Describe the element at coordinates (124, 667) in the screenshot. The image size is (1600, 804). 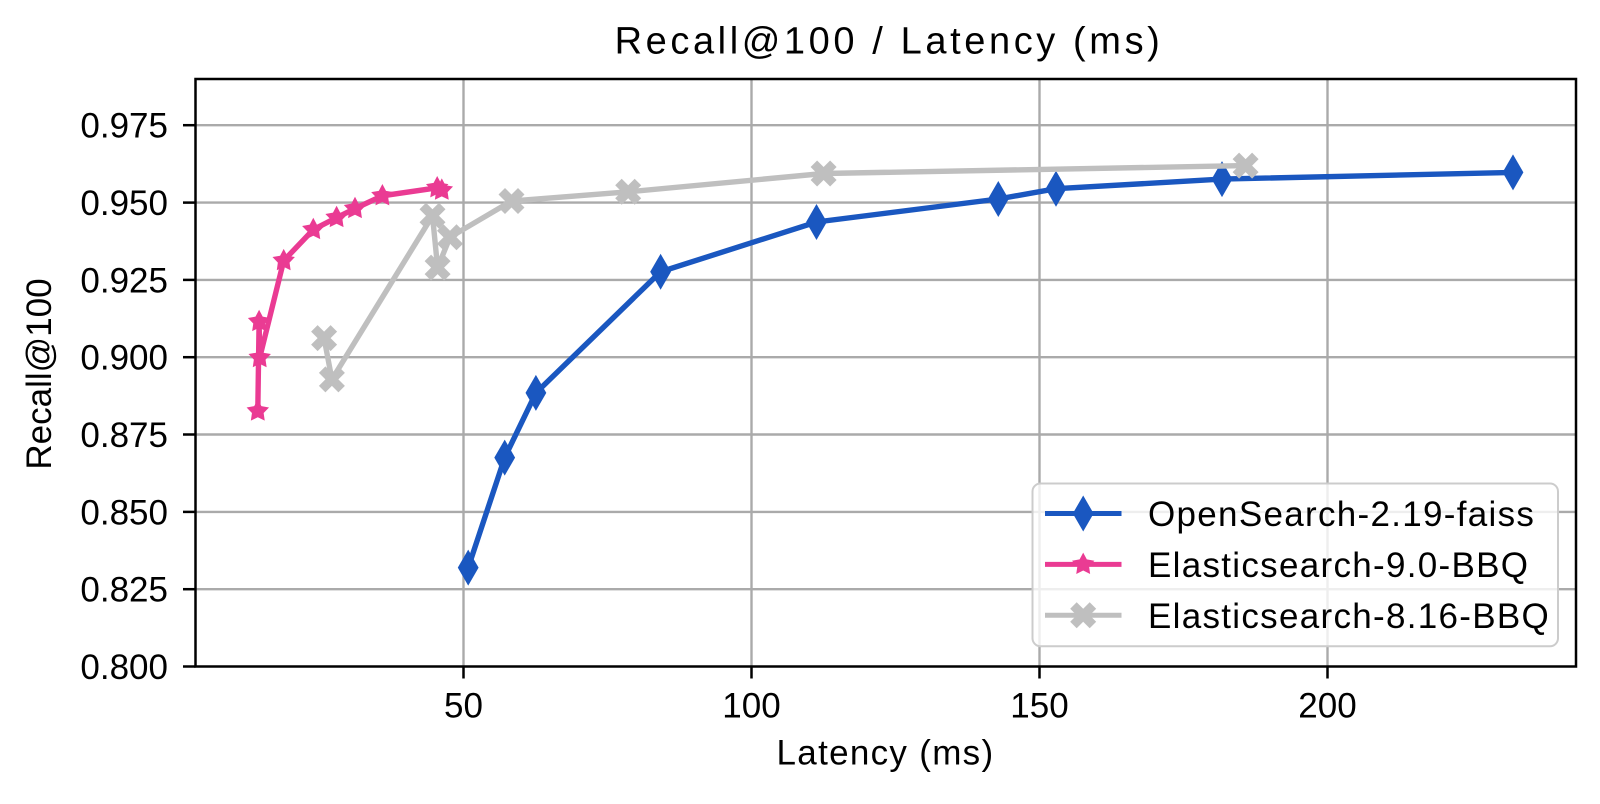
I see `svg-text: 0.800` at that location.